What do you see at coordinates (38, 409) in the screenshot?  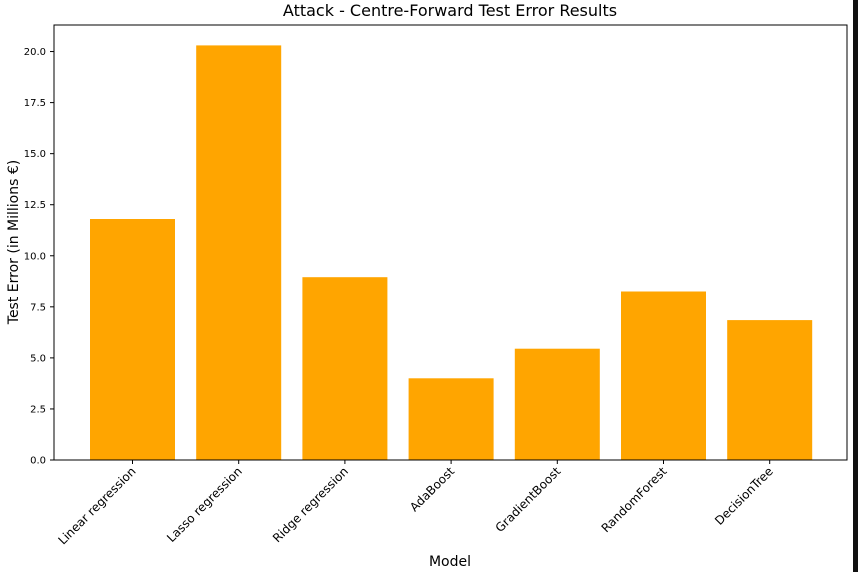 I see `y-tick-label: 2.5` at bounding box center [38, 409].